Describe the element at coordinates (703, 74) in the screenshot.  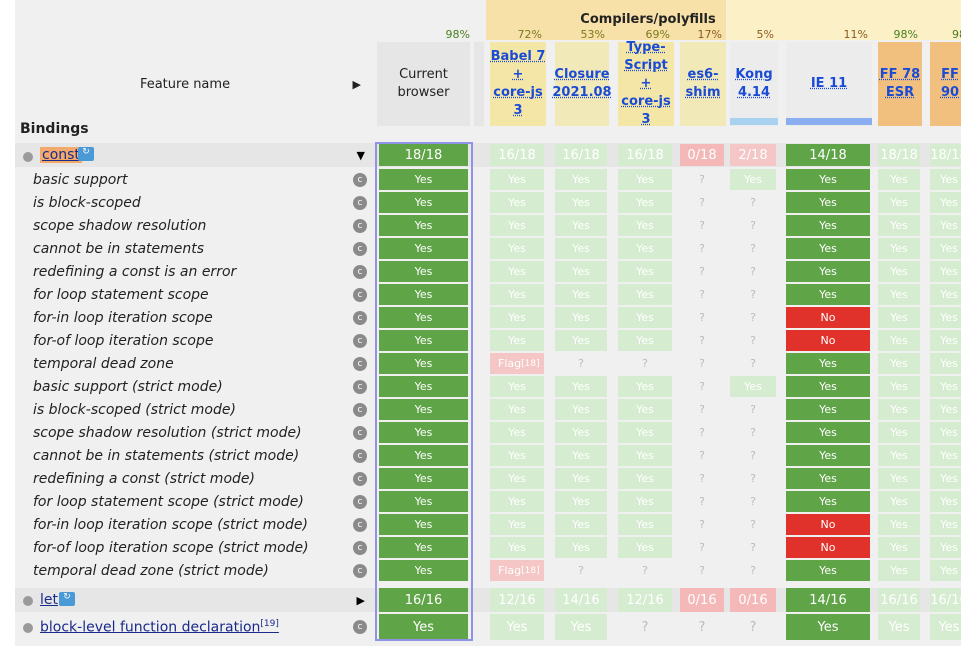
I see `column-header-label: es6-` at that location.